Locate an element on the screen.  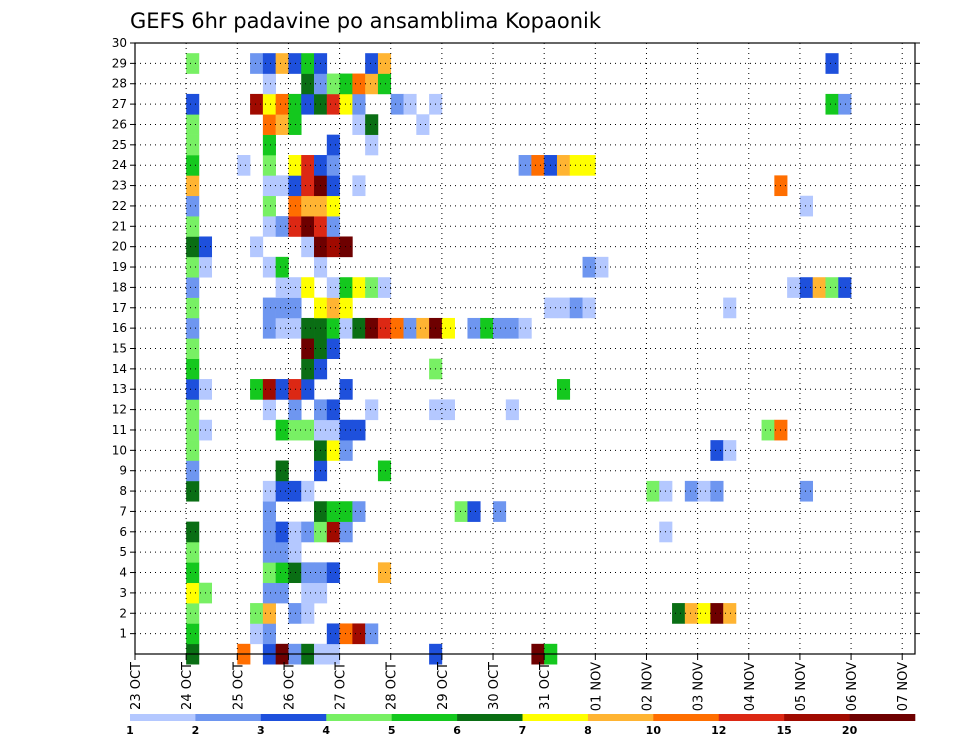
x-tick-label-15: 07 NOV is located at coordinates (903, 686).